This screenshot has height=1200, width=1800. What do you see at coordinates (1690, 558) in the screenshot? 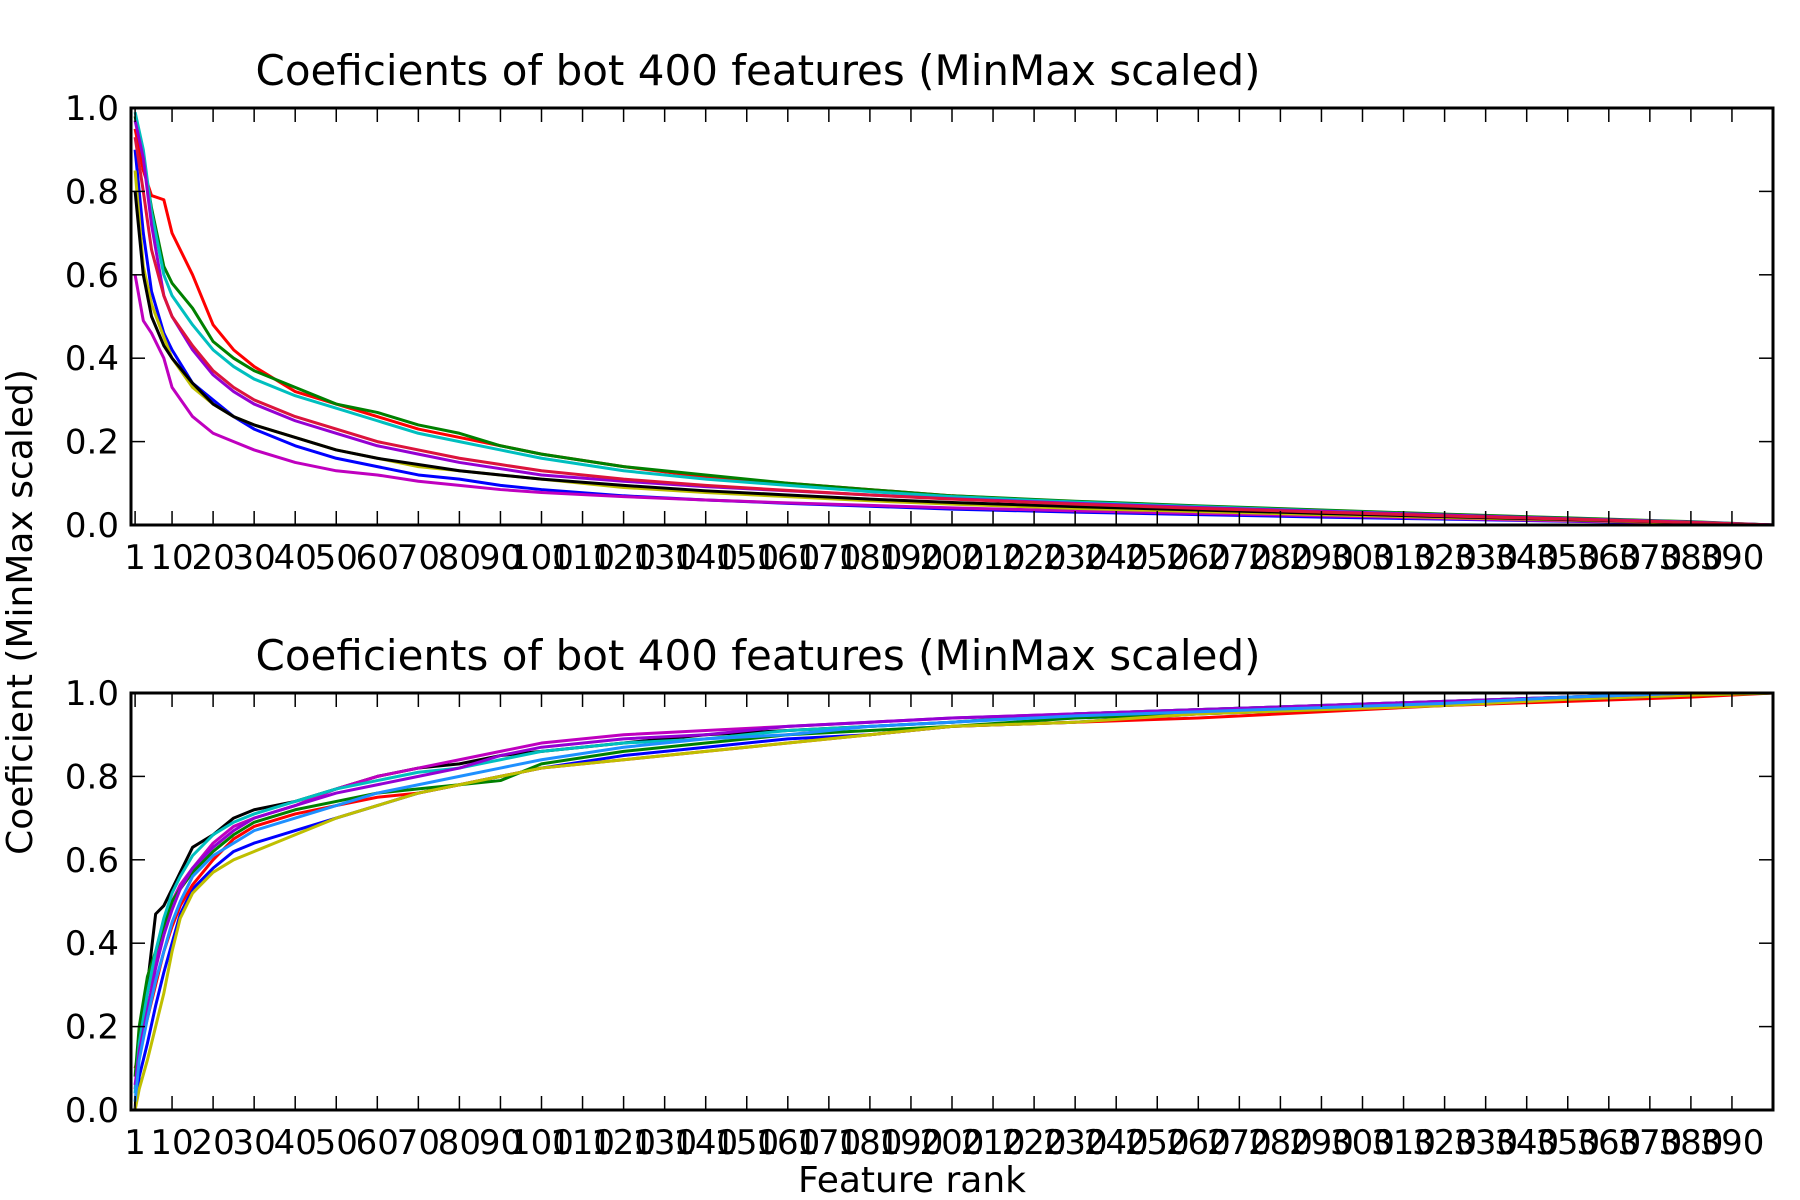
I see `top-chart-x-tick-label: 380` at bounding box center [1690, 558].